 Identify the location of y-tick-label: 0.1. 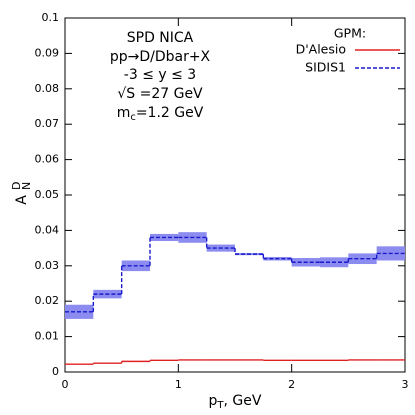
(51, 17).